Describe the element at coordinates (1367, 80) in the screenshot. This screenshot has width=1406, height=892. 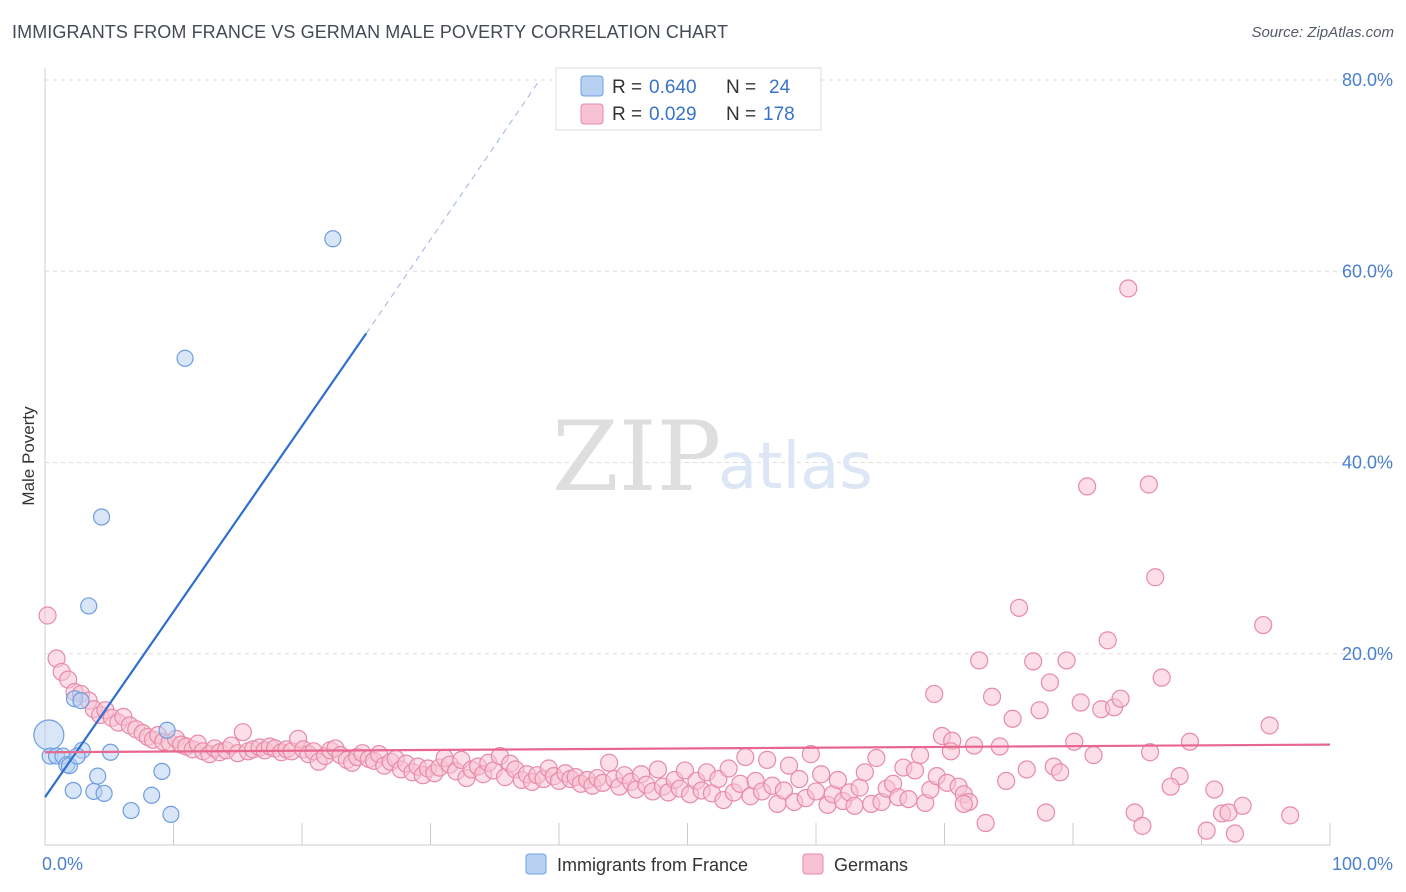
I see `y-tick-label-80: 80.0%` at that location.